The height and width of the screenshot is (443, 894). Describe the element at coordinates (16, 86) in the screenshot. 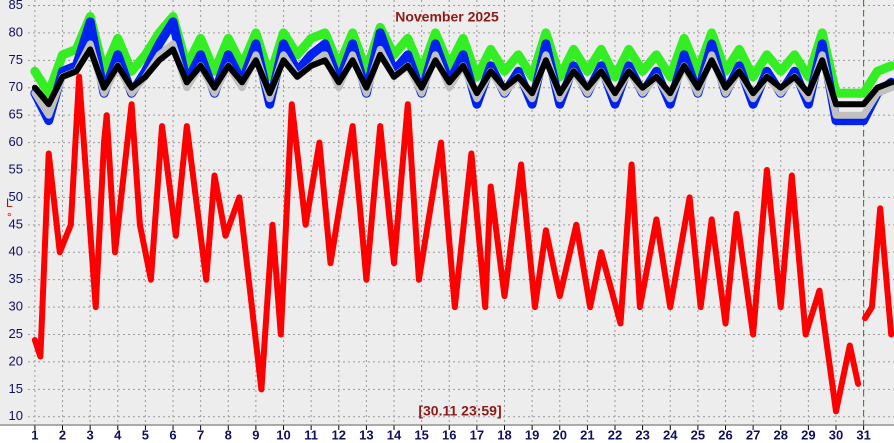

I see `y-tick-label: 70` at that location.